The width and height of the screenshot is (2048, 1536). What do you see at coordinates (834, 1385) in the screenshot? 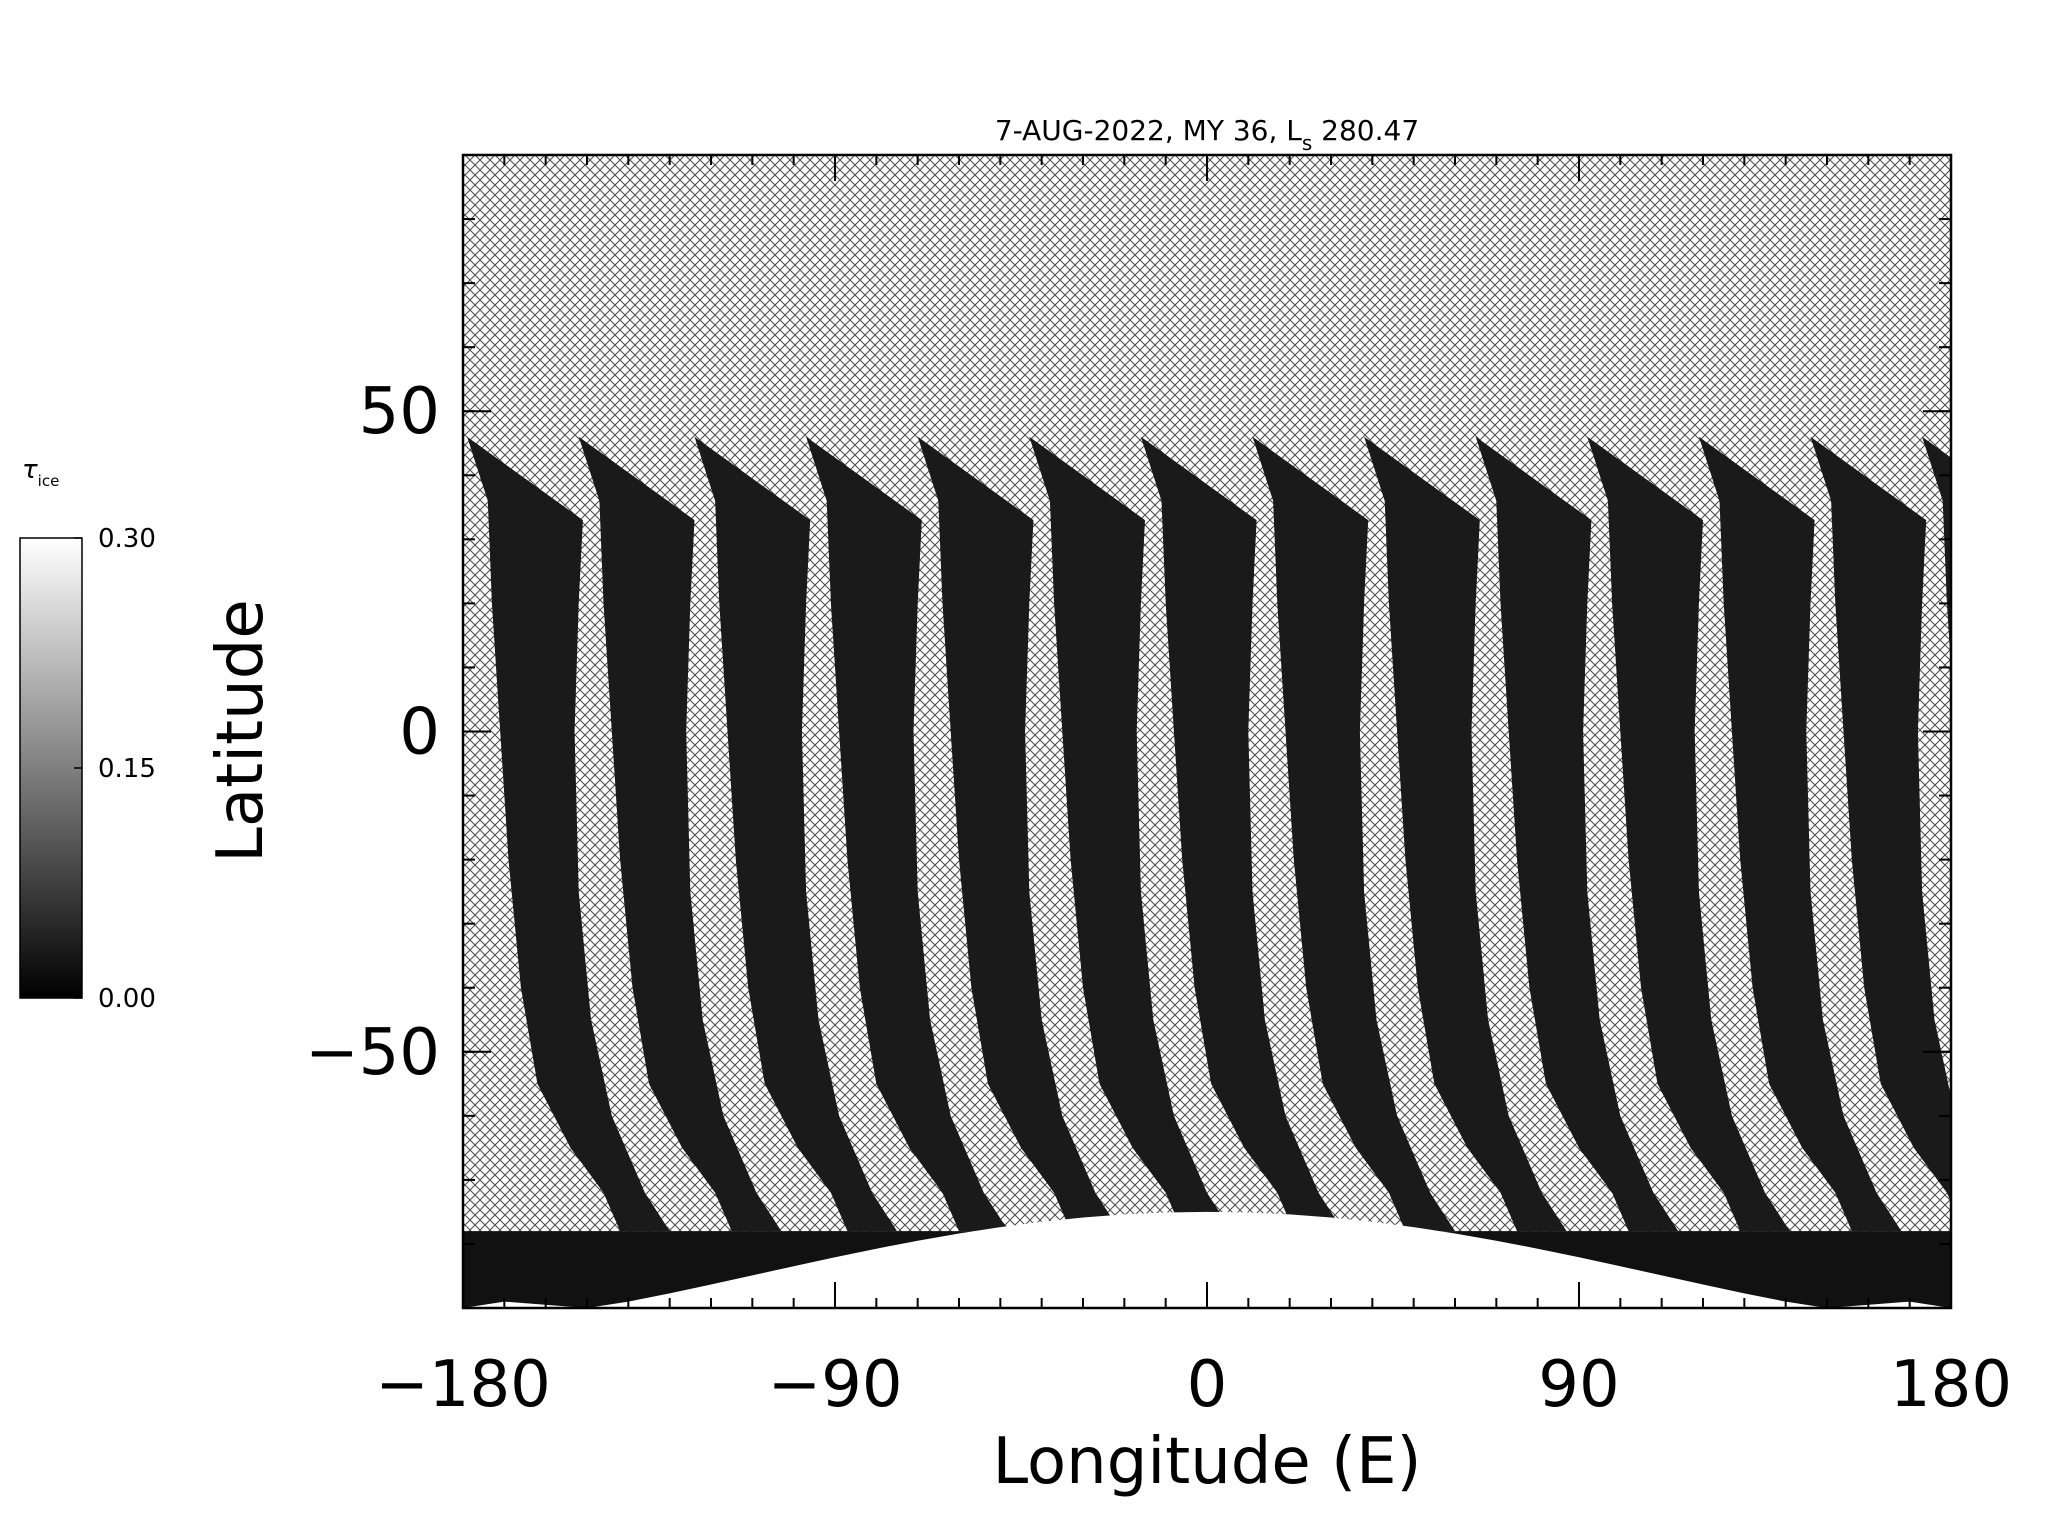
I see `x-tick-label: −90` at bounding box center [834, 1385].